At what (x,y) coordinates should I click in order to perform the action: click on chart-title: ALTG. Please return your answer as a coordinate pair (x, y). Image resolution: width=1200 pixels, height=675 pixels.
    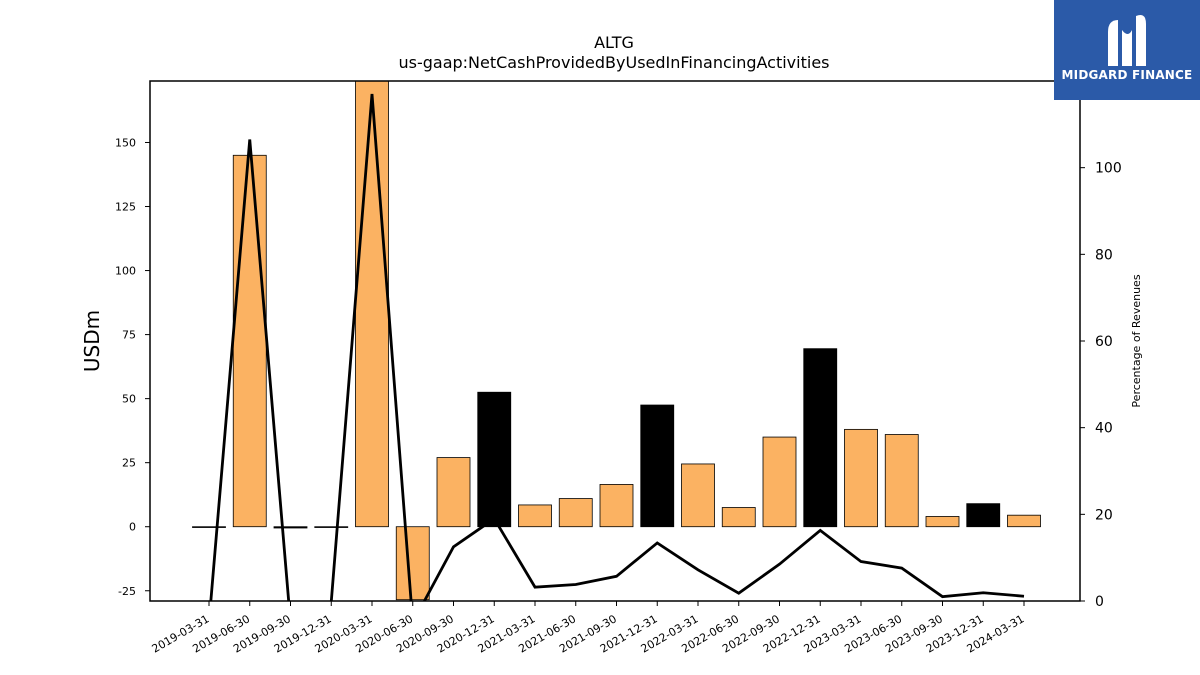
    Looking at the image, I should click on (614, 42).